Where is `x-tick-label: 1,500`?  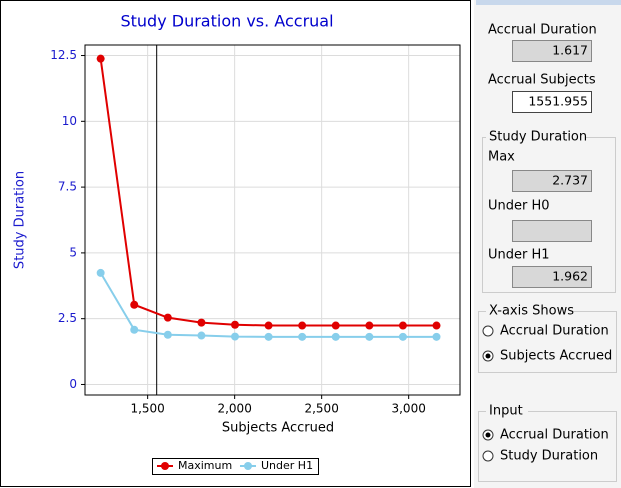 x-tick-label: 1,500 is located at coordinates (147, 409).